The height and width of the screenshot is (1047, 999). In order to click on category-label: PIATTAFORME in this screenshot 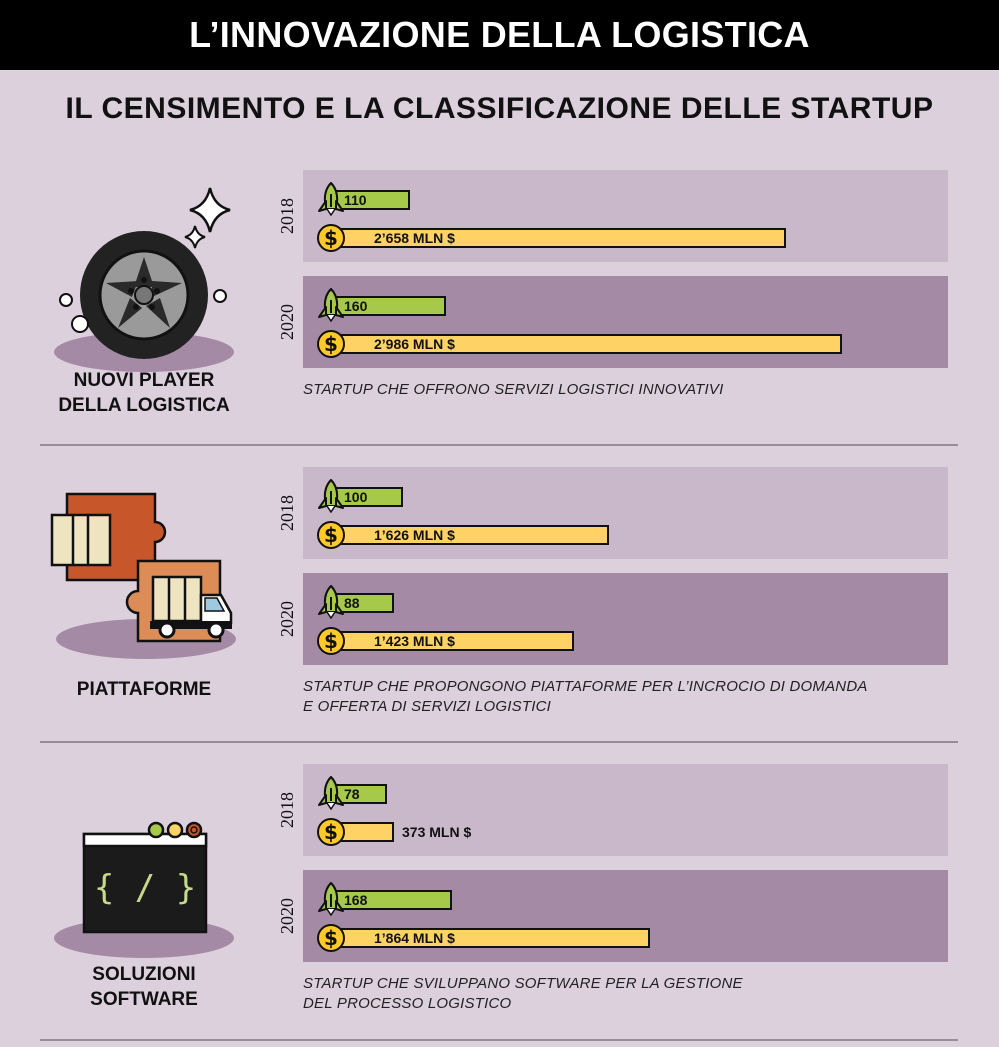, I will do `click(144, 689)`.